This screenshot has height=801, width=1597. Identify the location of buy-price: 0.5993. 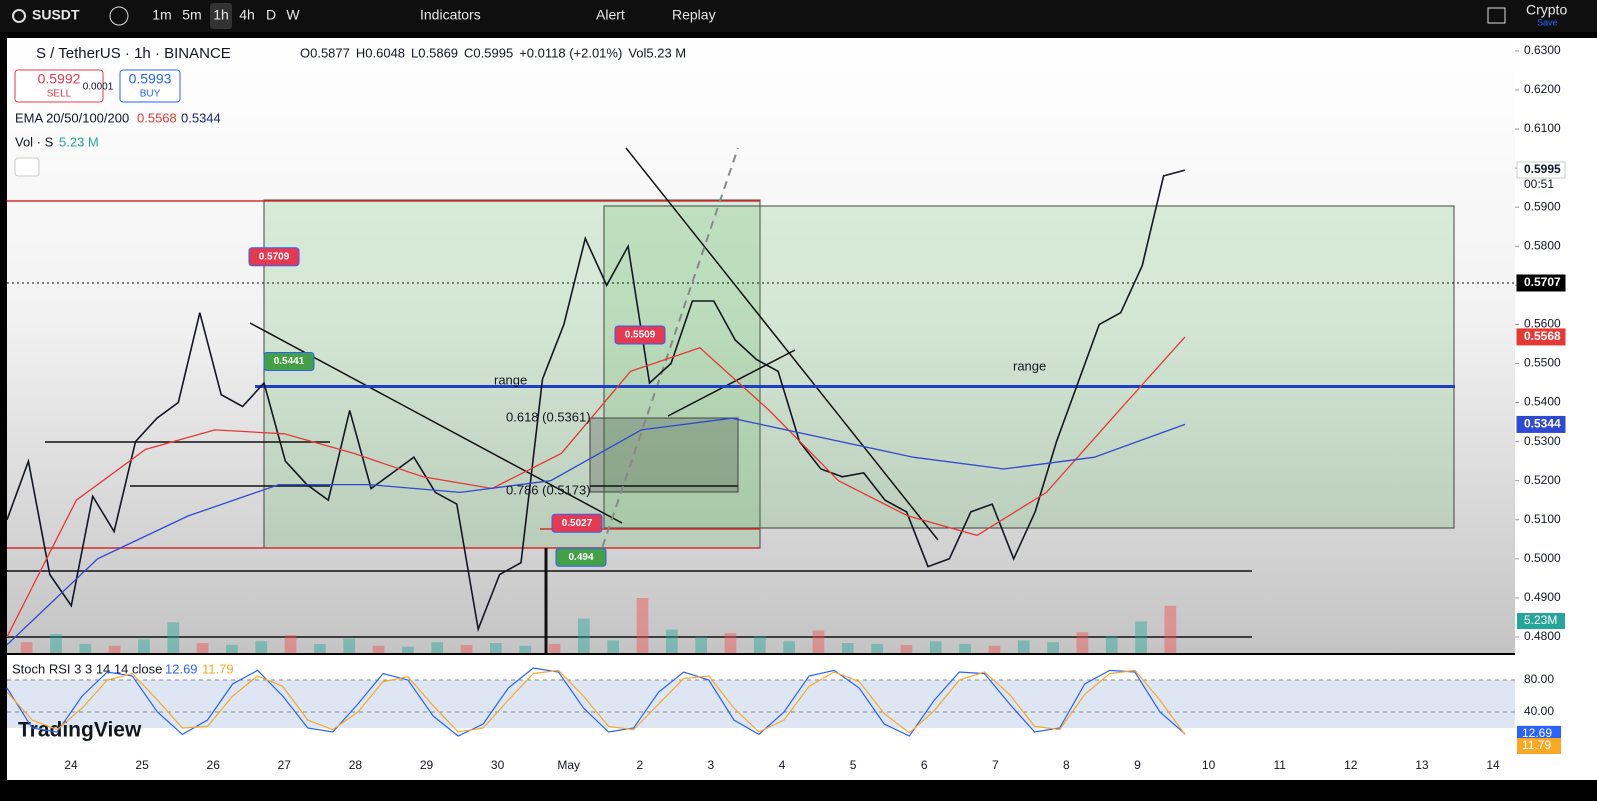
(150, 79).